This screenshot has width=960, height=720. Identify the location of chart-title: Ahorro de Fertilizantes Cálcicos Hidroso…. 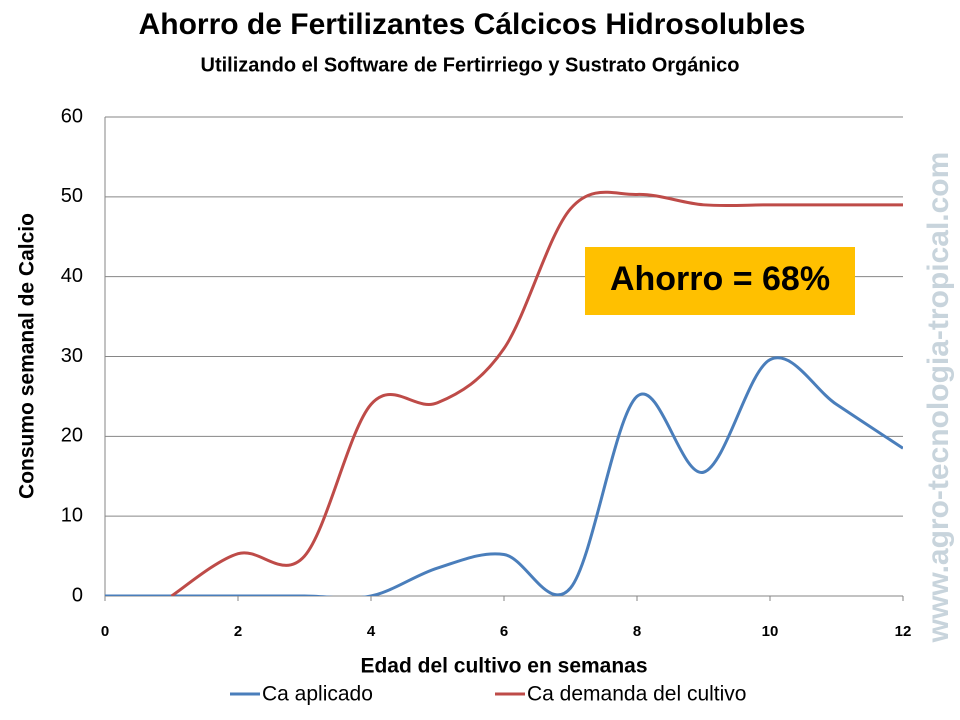
(472, 24).